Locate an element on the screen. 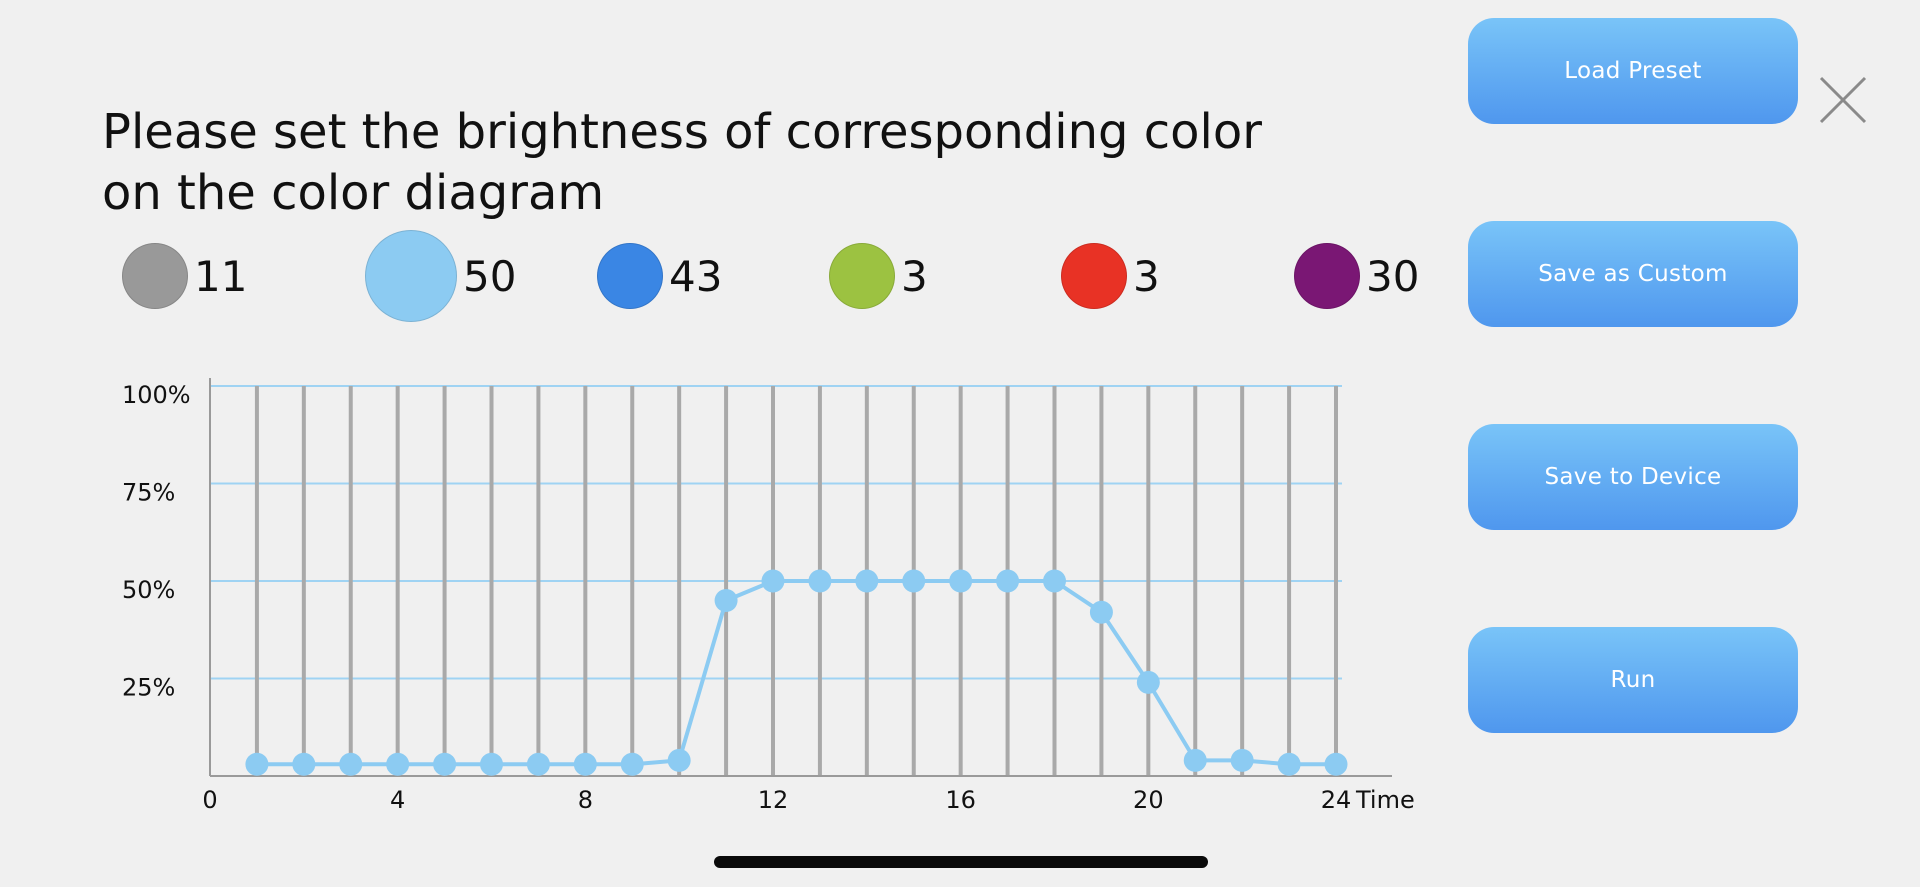  y-tick-label: 100% is located at coordinates (156, 395).